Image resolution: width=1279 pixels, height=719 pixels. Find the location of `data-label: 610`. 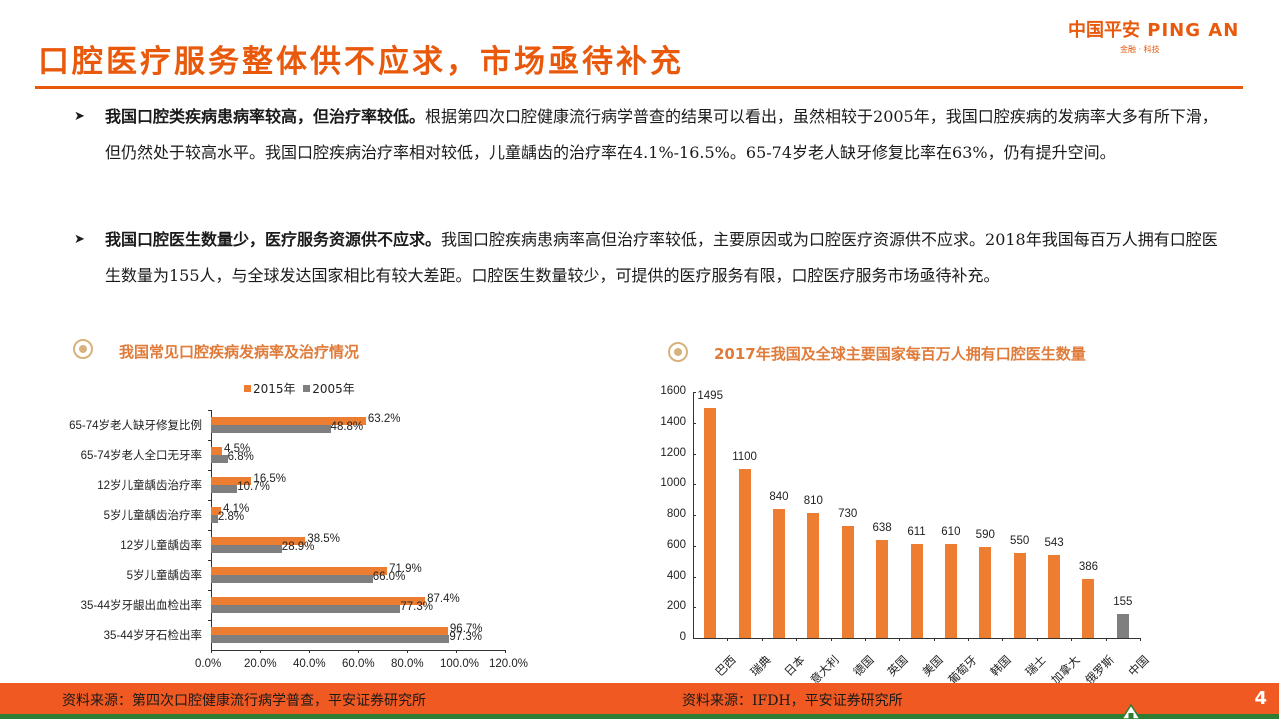

data-label: 610 is located at coordinates (951, 532).